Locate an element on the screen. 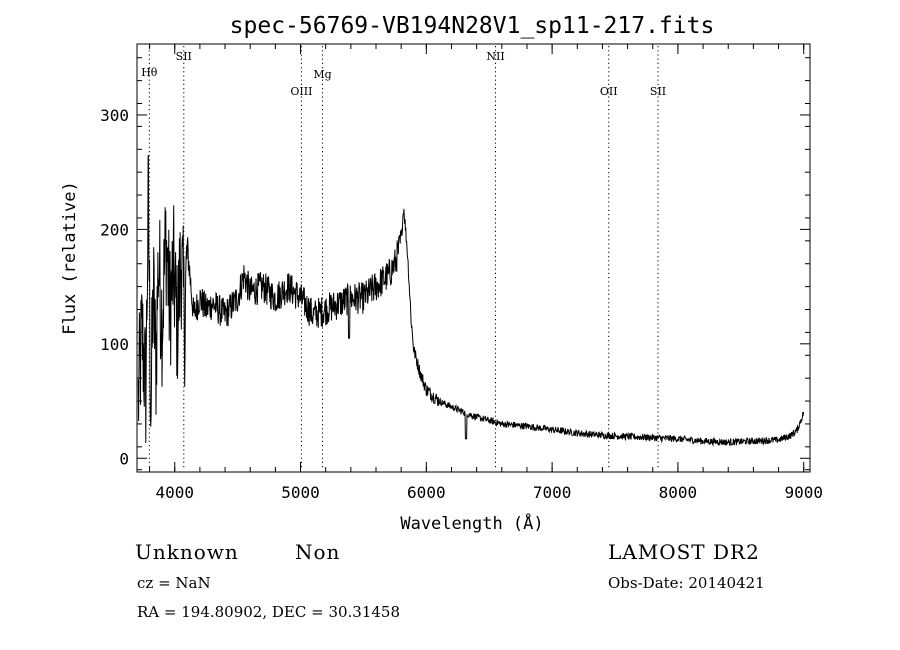 The width and height of the screenshot is (900, 650). x-tick-label: 9000 is located at coordinates (803, 492).